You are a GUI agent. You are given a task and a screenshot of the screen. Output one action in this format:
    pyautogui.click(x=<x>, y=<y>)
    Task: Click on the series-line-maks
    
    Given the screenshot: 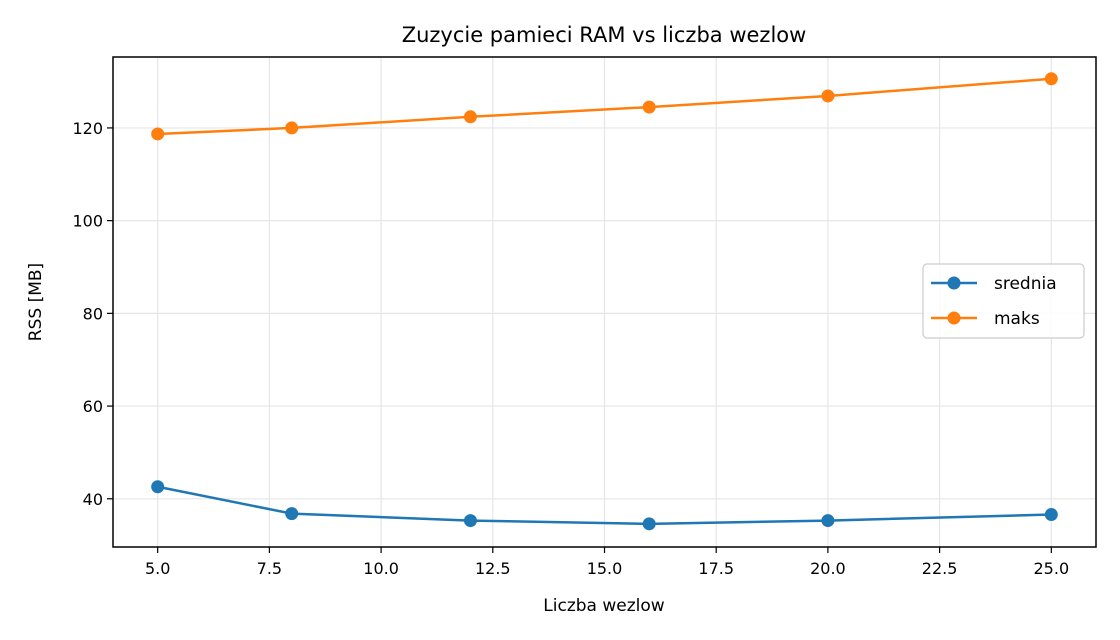 What is the action you would take?
    pyautogui.click(x=604, y=106)
    